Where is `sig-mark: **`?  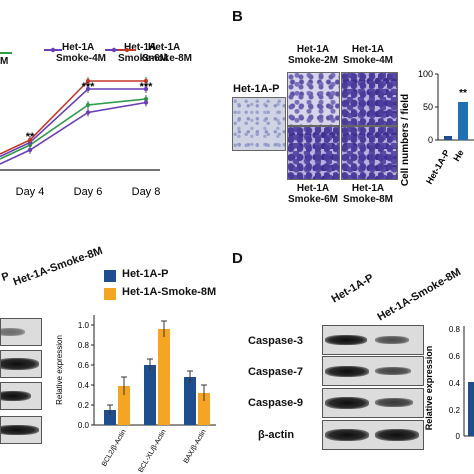
sig-mark: ** is located at coordinates (463, 93).